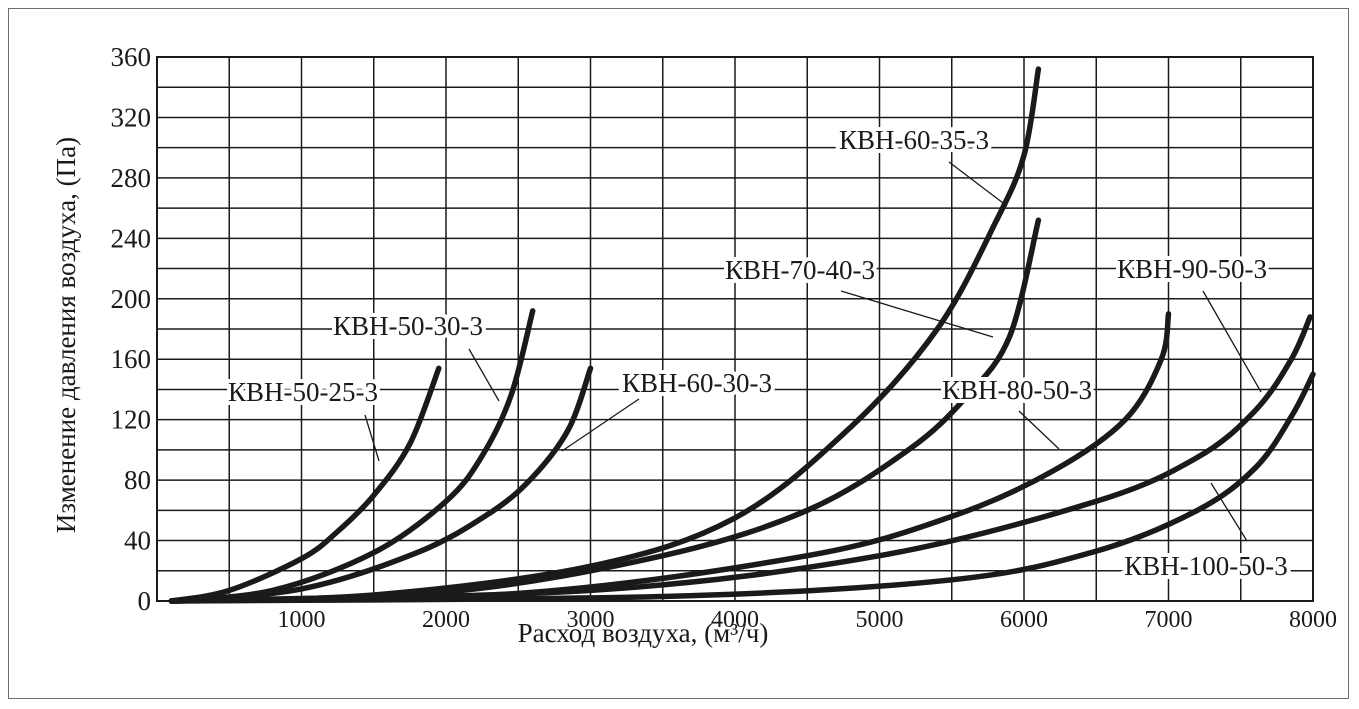 The width and height of the screenshot is (1359, 709). What do you see at coordinates (1192, 269) in the screenshot?
I see `series-label-7: КВН-90-50-3` at bounding box center [1192, 269].